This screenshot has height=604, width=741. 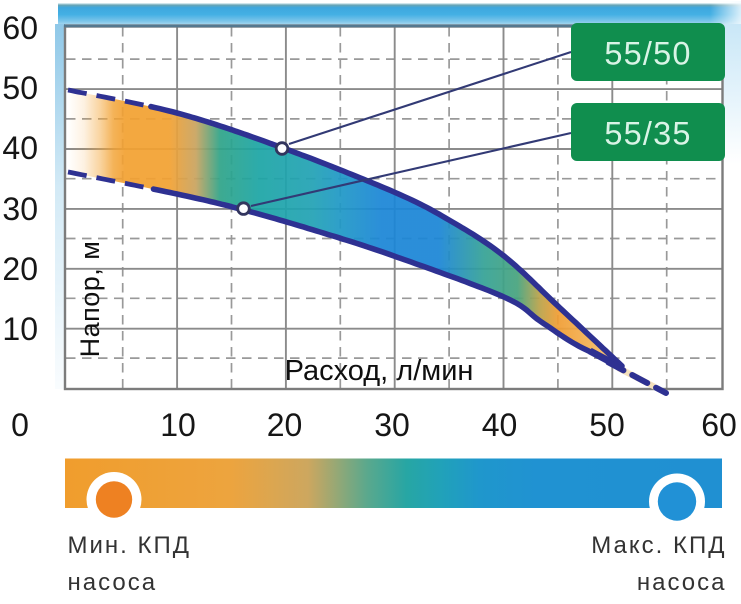 I want to click on svg-text: 55/50, so click(x=647, y=54).